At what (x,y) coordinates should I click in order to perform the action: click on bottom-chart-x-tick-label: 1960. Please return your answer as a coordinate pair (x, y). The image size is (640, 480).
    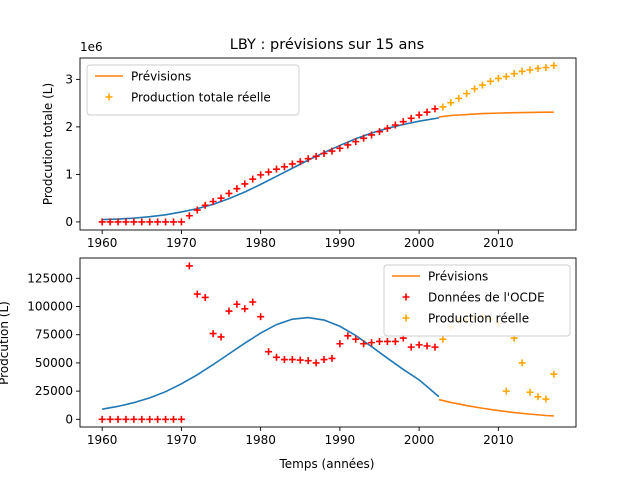
    Looking at the image, I should click on (102, 440).